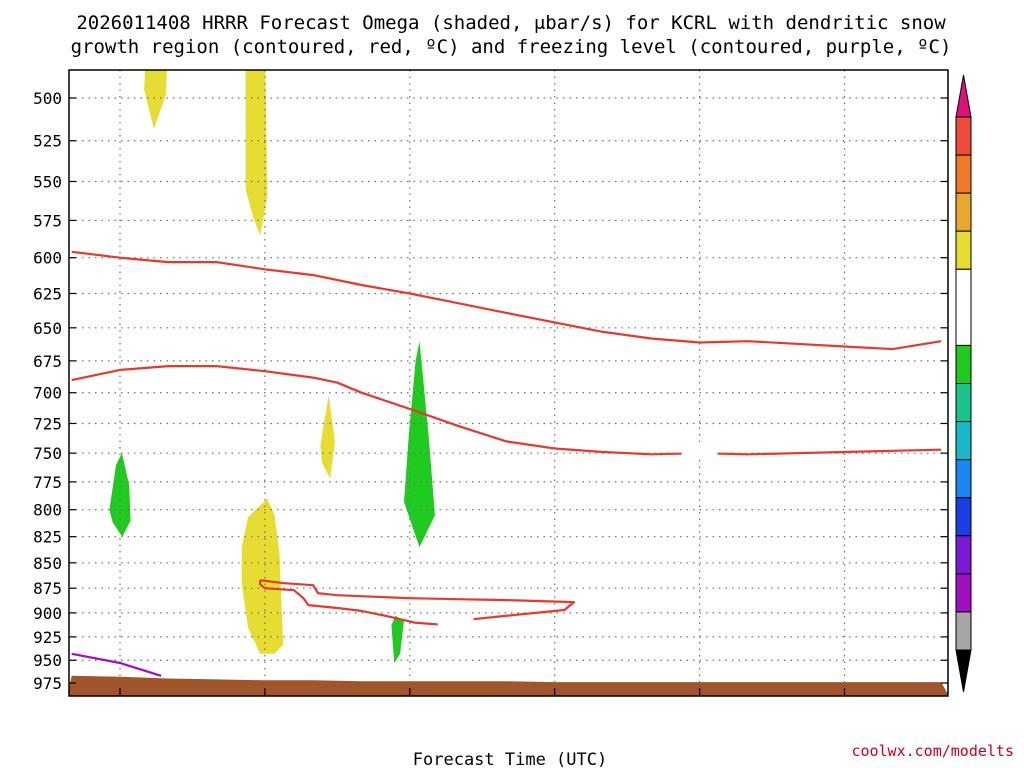 This screenshot has width=1024, height=768. Describe the element at coordinates (47, 588) in the screenshot. I see `y-tick-label-875: 875` at that location.